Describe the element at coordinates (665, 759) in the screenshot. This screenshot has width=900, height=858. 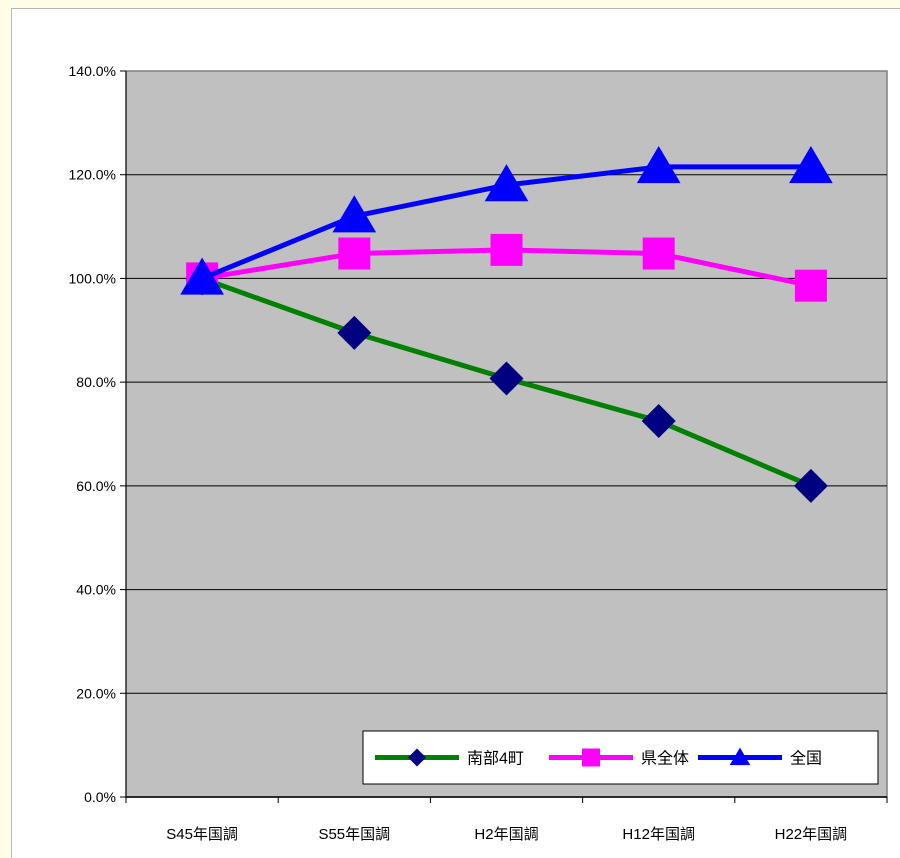
I see `legend-label: 県全体` at that location.